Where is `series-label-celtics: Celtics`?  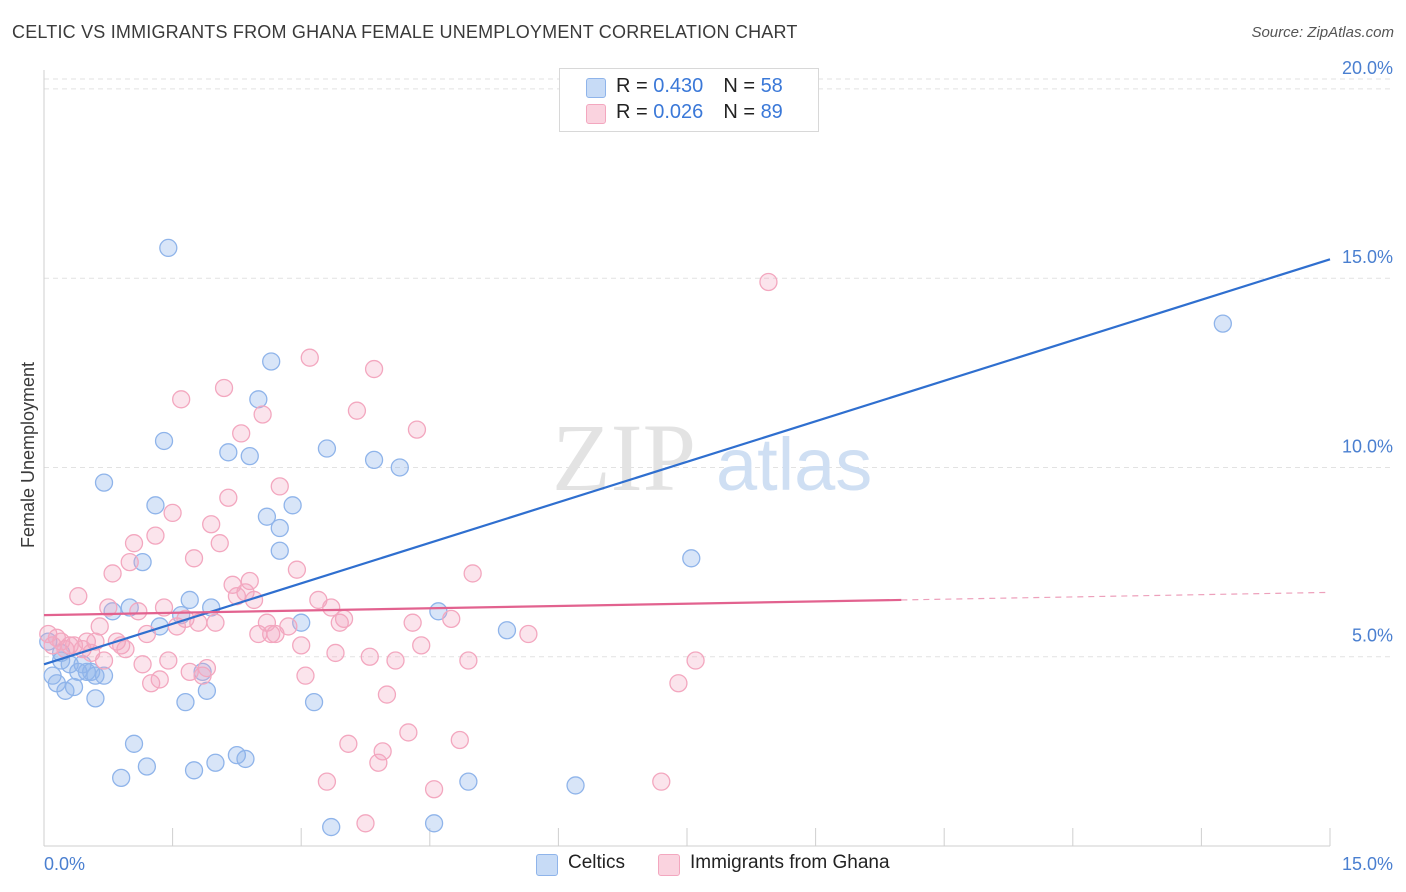 series-label-celtics: Celtics is located at coordinates (597, 862).